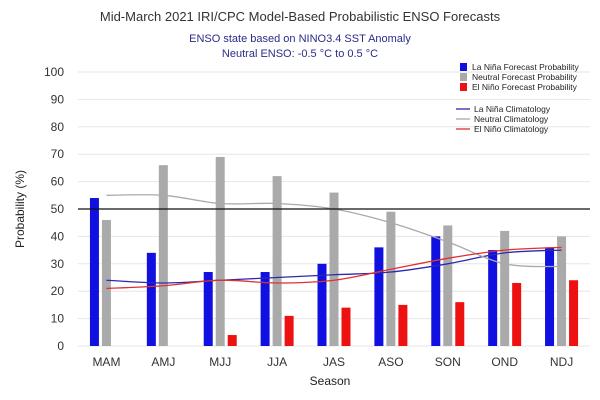 Image resolution: width=600 pixels, height=400 pixels. What do you see at coordinates (330, 381) in the screenshot?
I see `x-axis-label: Season` at bounding box center [330, 381].